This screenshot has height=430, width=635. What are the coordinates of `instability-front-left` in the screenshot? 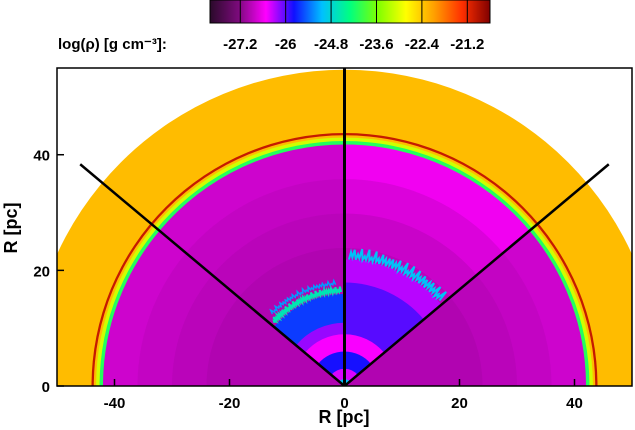 It's located at (307, 304).